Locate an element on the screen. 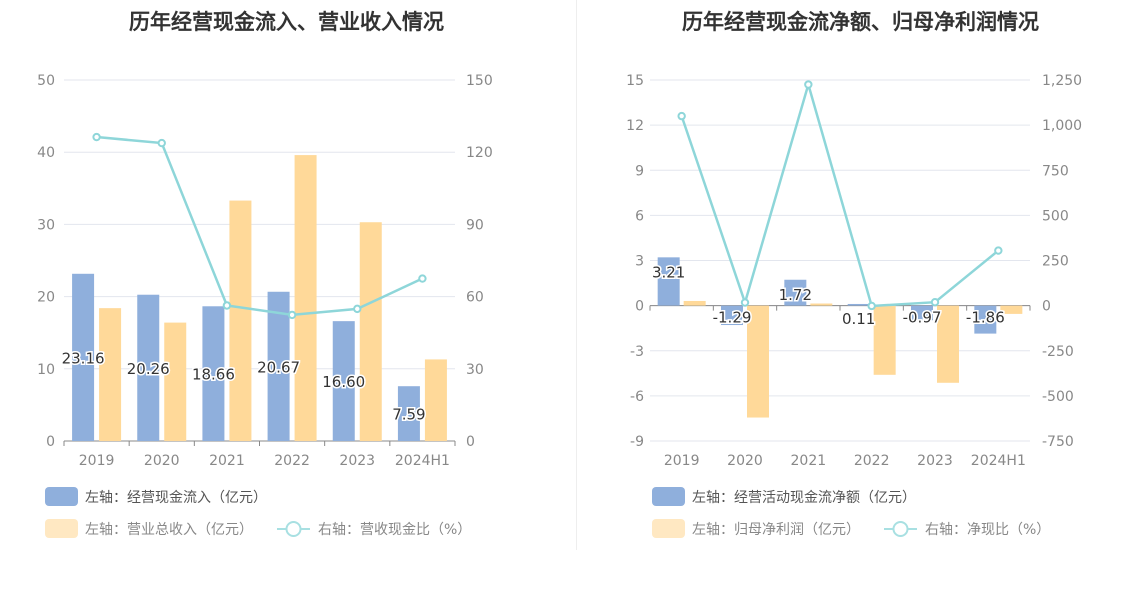 The image size is (1147, 589). y-right-tick-label: -250 is located at coordinates (1058, 352).